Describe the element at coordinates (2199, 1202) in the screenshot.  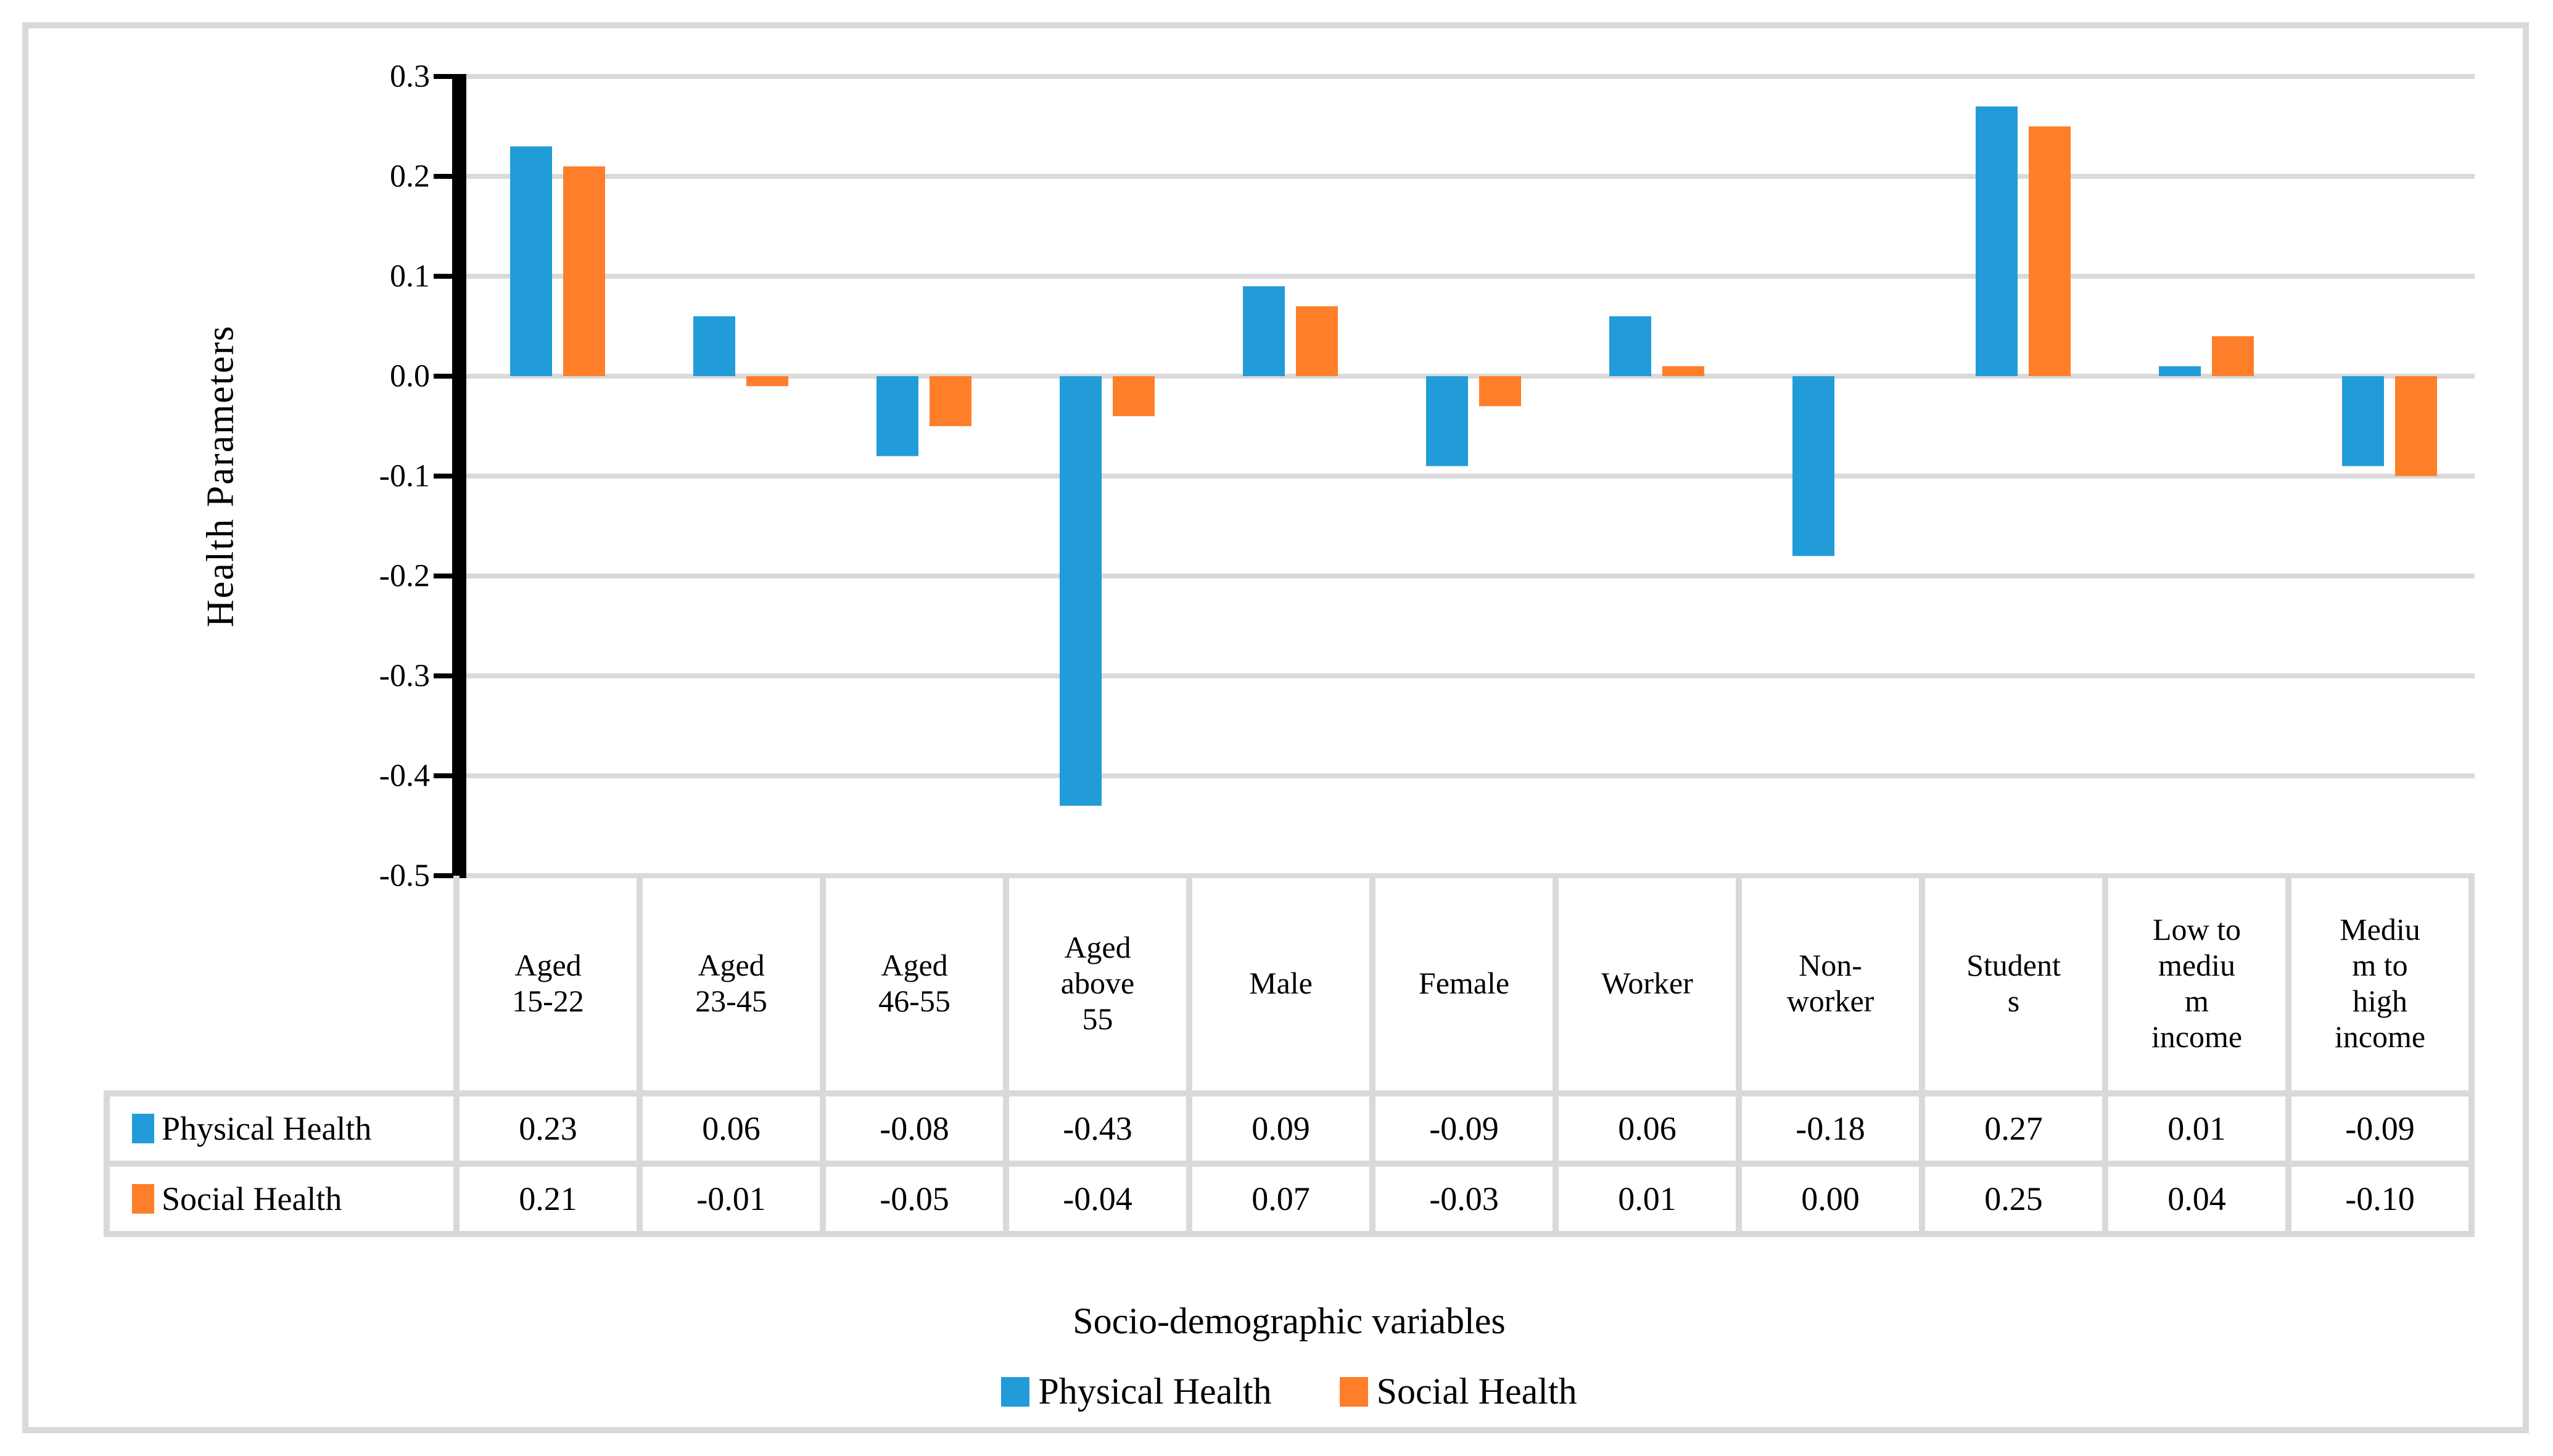
I see `table-value: 0.04` at that location.